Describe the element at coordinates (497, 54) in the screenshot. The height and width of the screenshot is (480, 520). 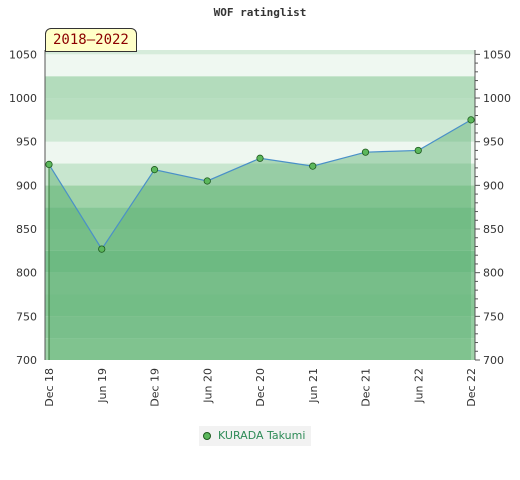
I see `y-tick-label-right: 1050` at that location.